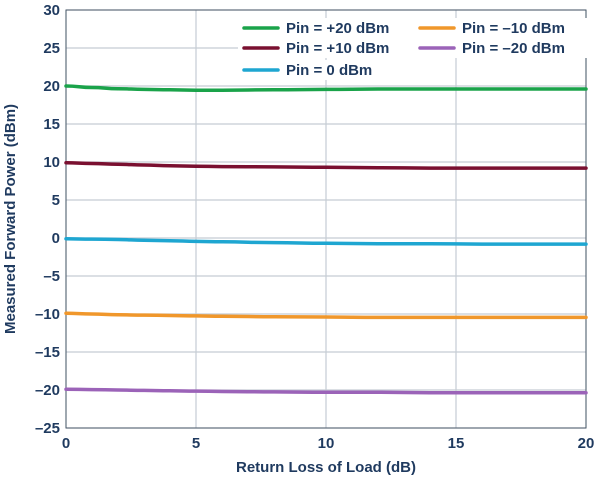 The width and height of the screenshot is (600, 482). I want to click on x-tick-labels: 0 5 10 15 20, so click(328, 443).